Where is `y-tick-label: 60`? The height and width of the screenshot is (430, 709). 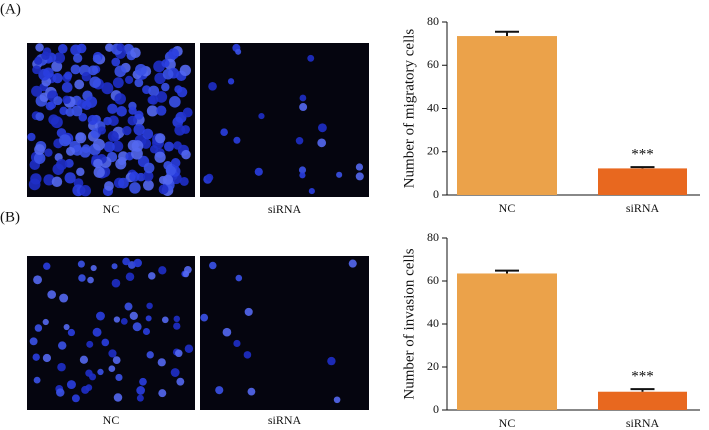 y-tick-label: 60 is located at coordinates (433, 280).